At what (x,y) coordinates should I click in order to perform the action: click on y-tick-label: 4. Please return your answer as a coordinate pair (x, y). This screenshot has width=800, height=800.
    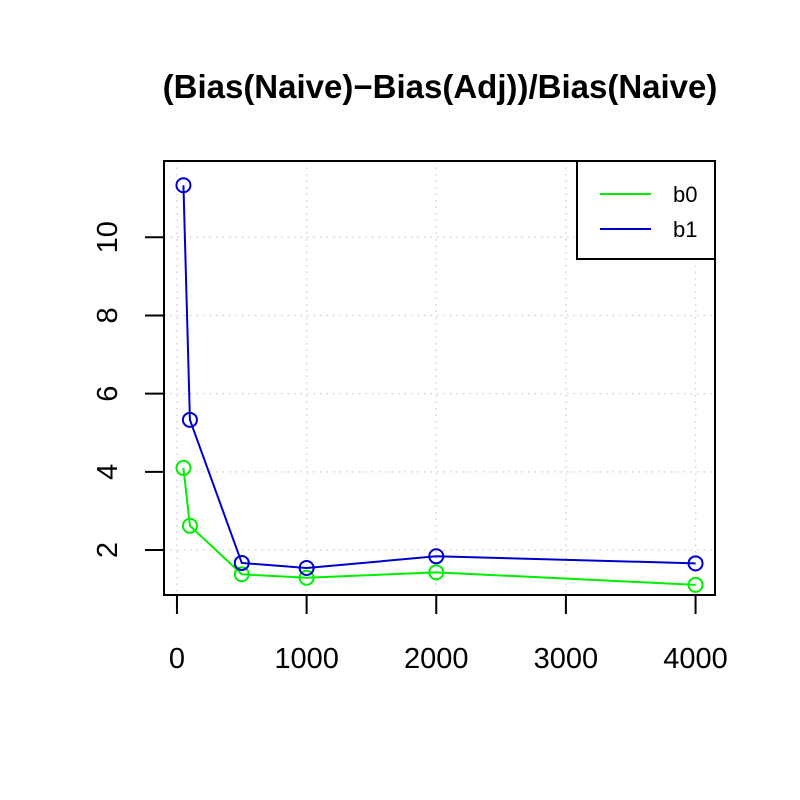
    Looking at the image, I should click on (108, 472).